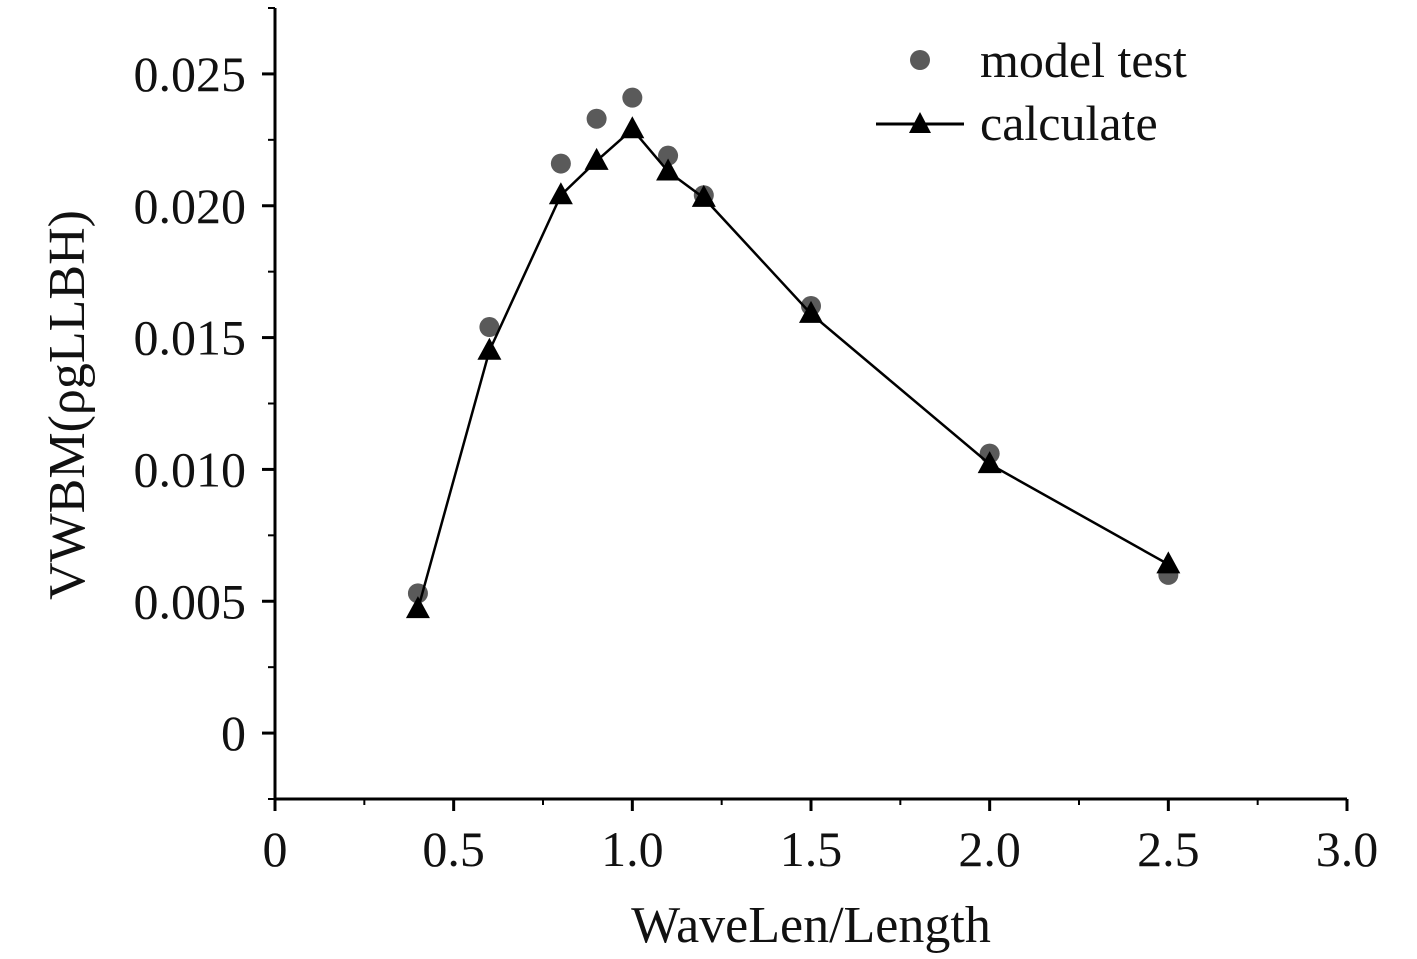 This screenshot has height=959, width=1417. Describe the element at coordinates (989, 849) in the screenshot. I see `x-tick-label: 2.0` at that location.